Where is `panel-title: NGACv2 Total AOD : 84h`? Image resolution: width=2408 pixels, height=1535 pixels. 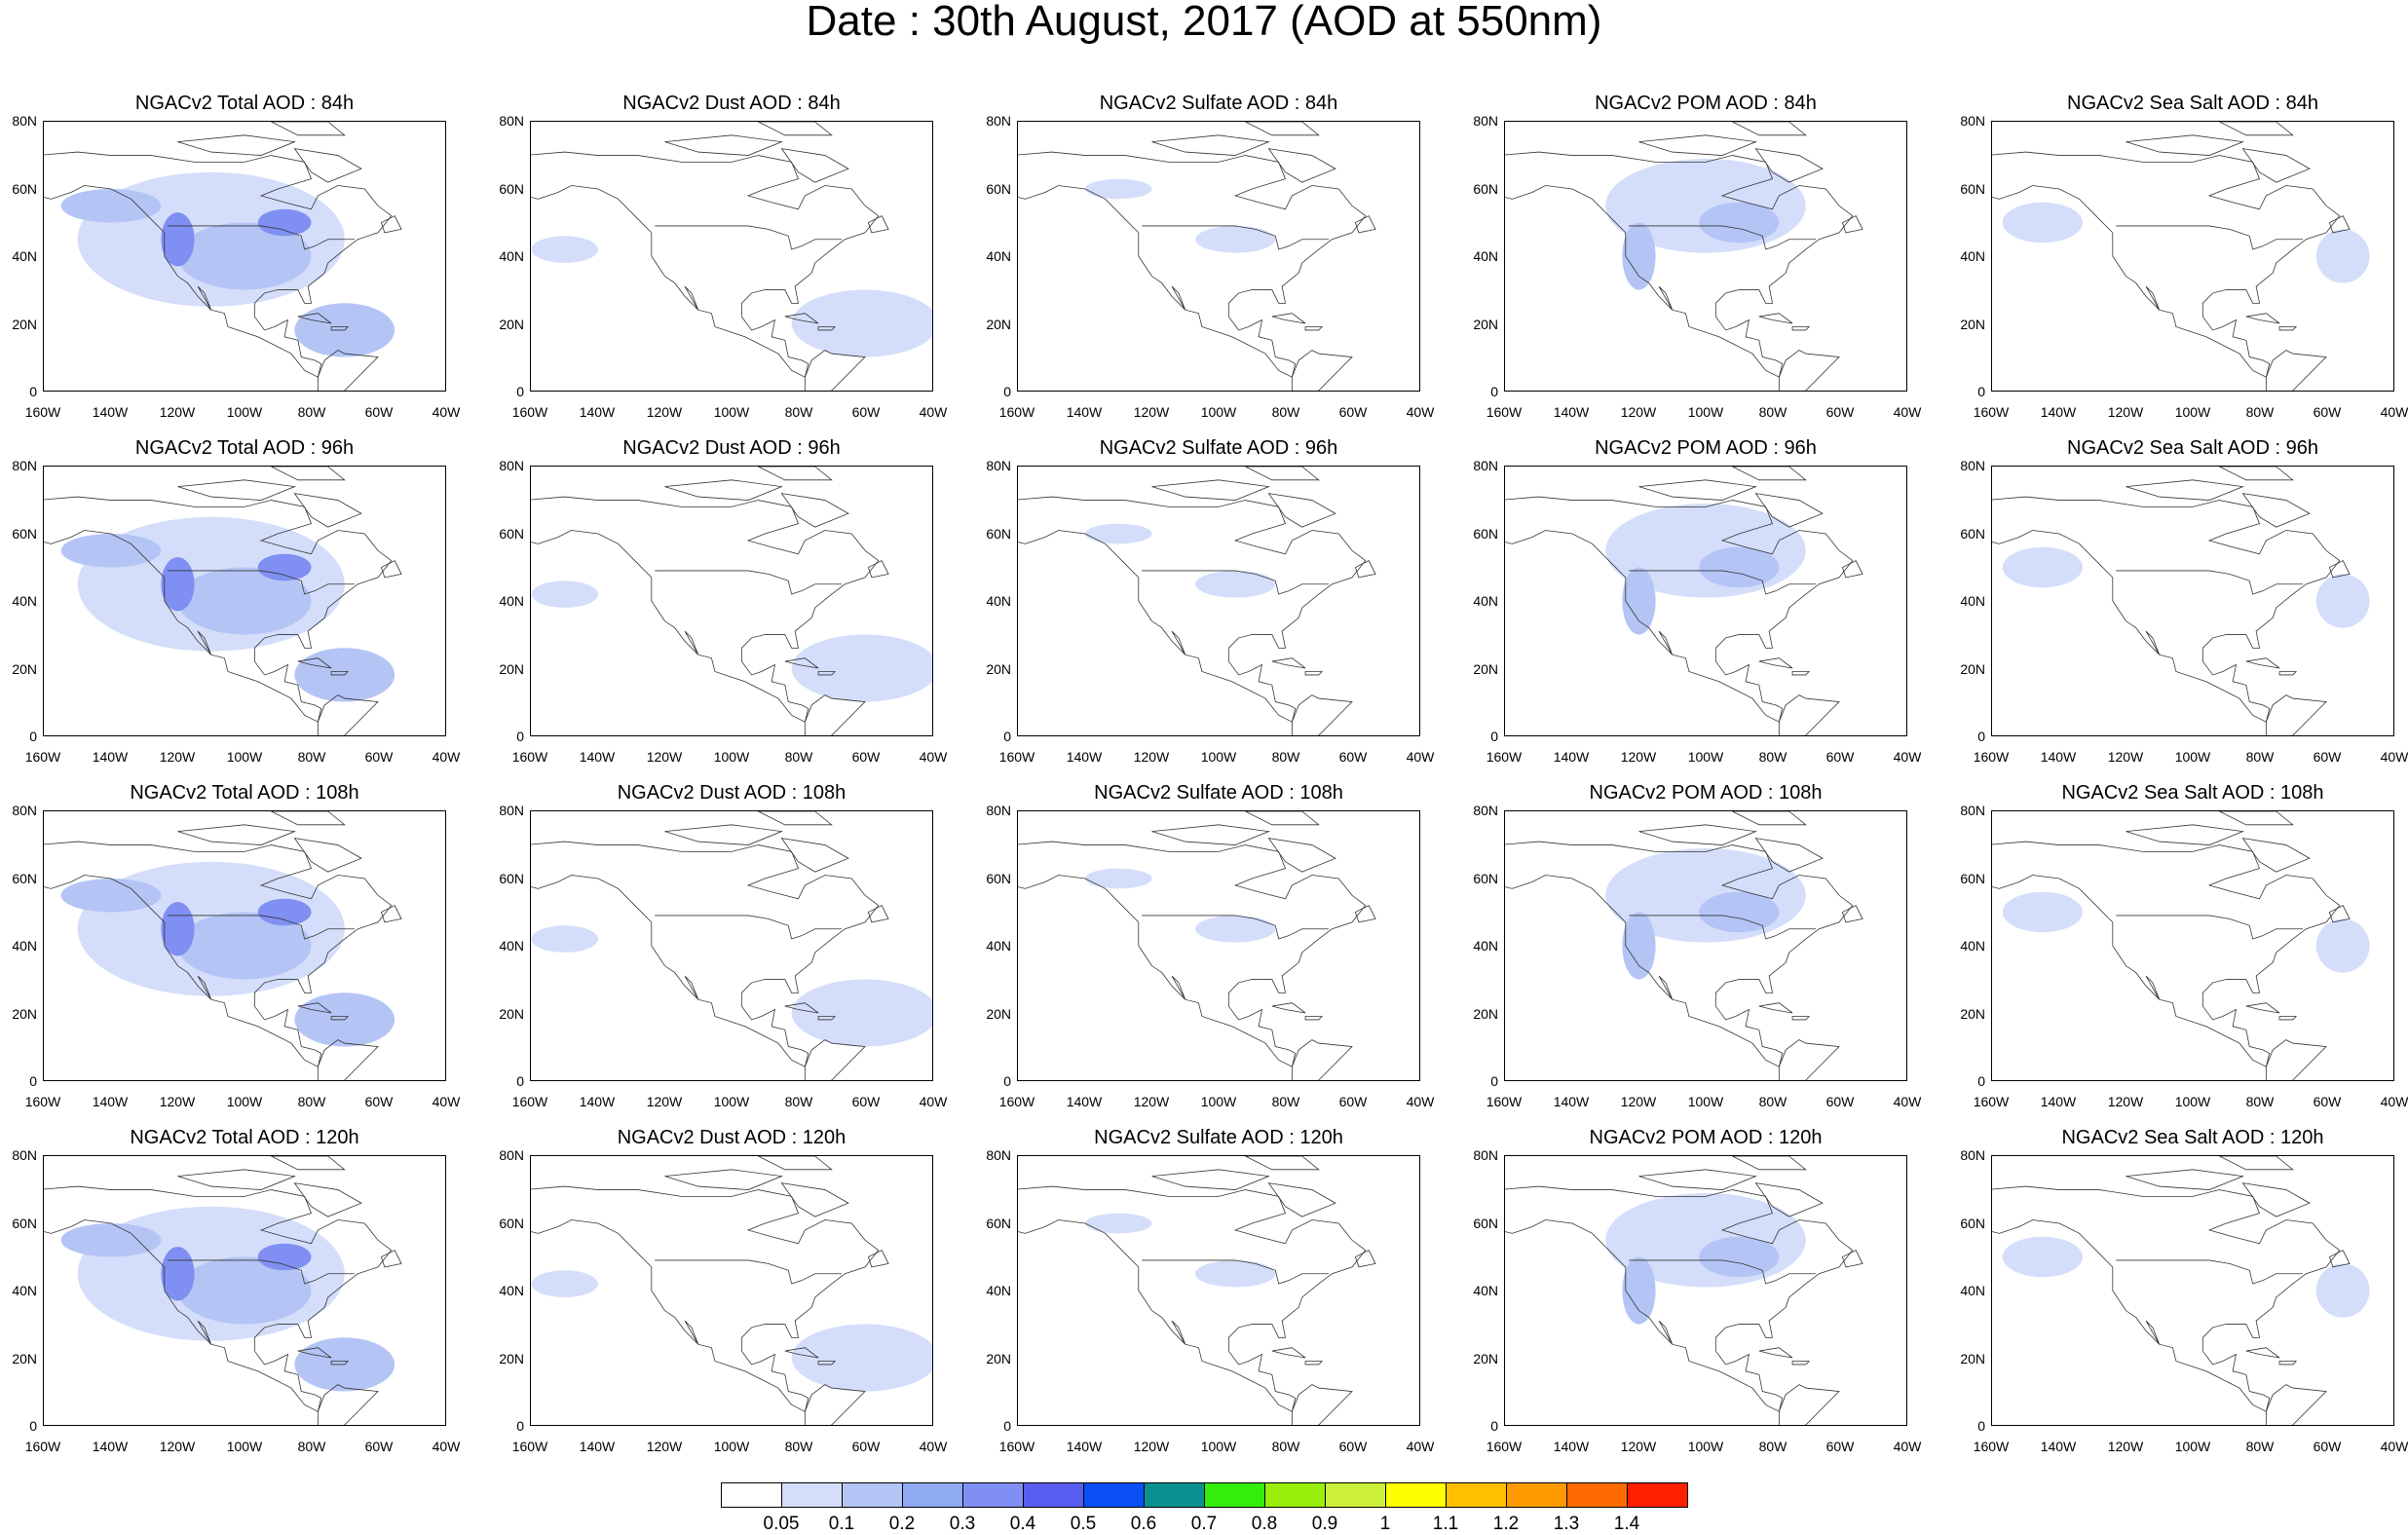
panel-title: NGACv2 Total AOD : 84h is located at coordinates (244, 104).